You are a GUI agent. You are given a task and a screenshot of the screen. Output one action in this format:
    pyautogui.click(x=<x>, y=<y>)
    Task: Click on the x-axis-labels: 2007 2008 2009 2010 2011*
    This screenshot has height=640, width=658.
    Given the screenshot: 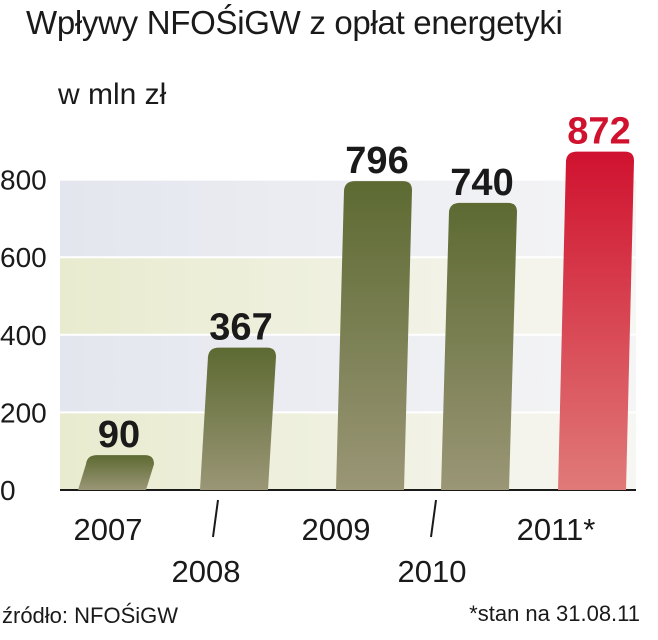 What is the action you would take?
    pyautogui.click(x=335, y=544)
    